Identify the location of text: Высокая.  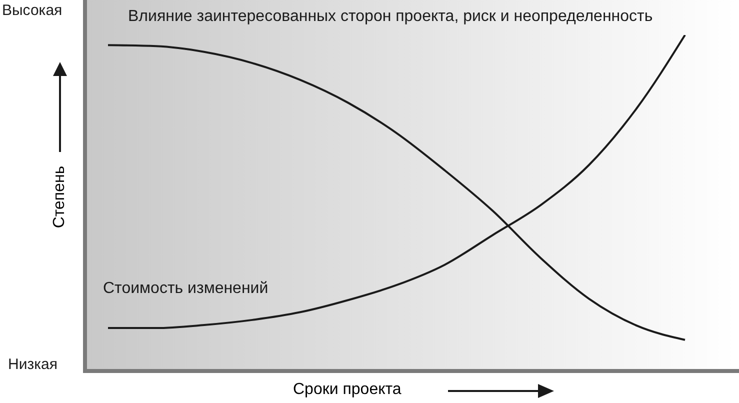
(32, 10).